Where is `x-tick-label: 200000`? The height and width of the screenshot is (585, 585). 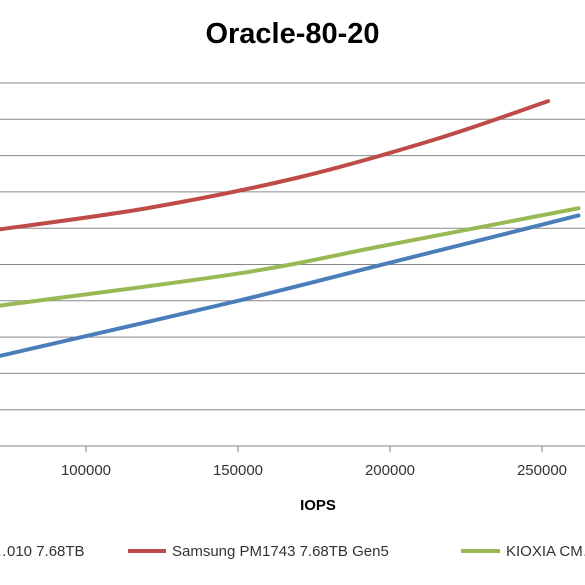 x-tick-label: 200000 is located at coordinates (390, 470).